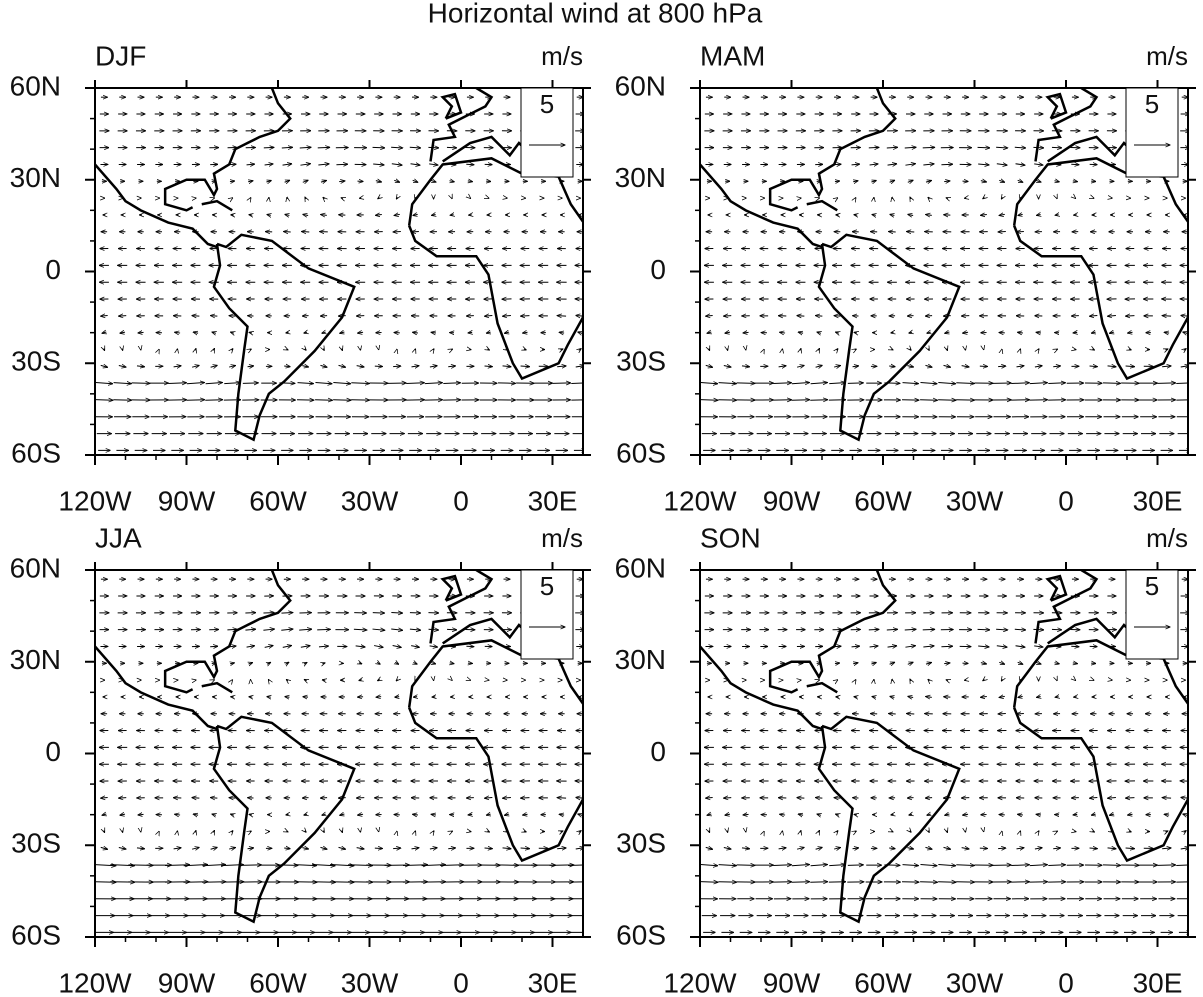  What do you see at coordinates (35, 567) in the screenshot?
I see `y-tick-label: 60N` at bounding box center [35, 567].